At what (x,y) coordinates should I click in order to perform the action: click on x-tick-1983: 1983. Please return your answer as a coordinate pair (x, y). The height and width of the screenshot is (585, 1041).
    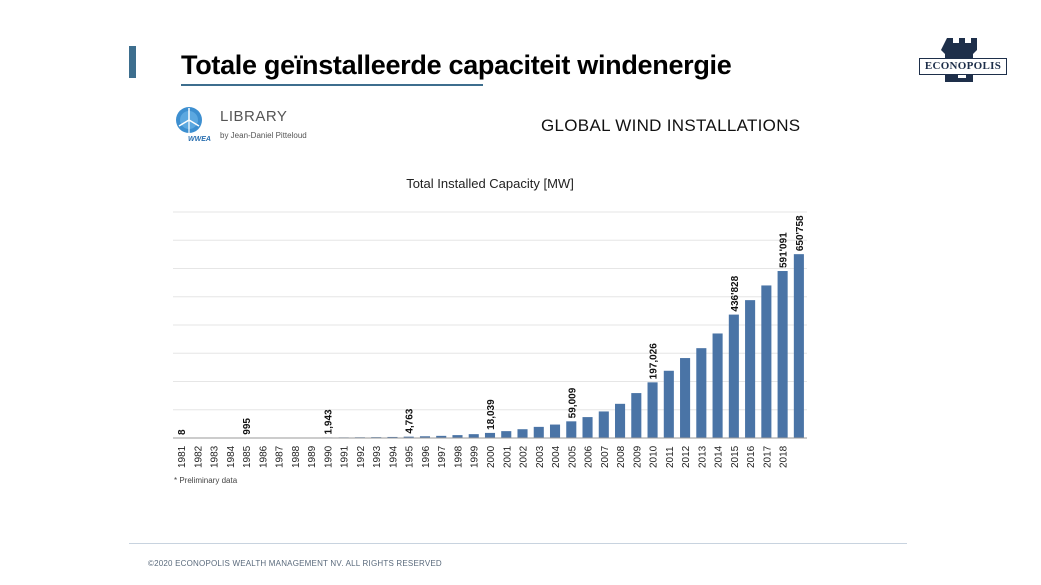
    Looking at the image, I should click on (215, 456).